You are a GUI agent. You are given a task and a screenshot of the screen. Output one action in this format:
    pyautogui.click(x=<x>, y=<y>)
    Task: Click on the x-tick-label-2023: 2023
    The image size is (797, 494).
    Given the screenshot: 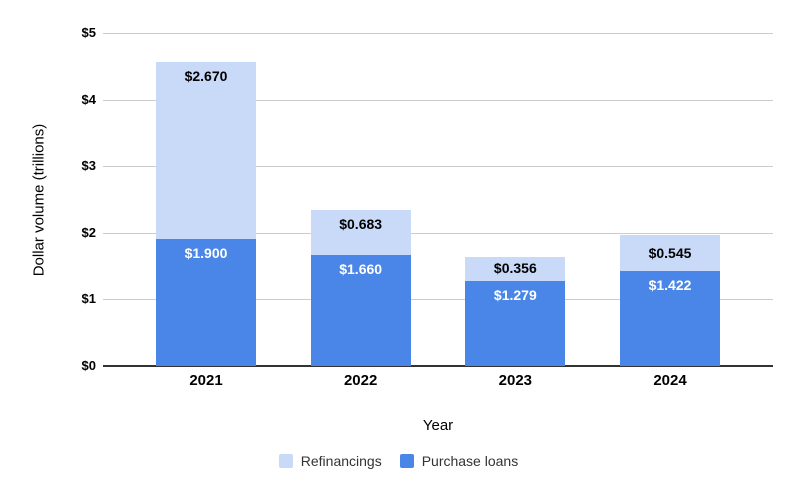 What is the action you would take?
    pyautogui.click(x=515, y=380)
    